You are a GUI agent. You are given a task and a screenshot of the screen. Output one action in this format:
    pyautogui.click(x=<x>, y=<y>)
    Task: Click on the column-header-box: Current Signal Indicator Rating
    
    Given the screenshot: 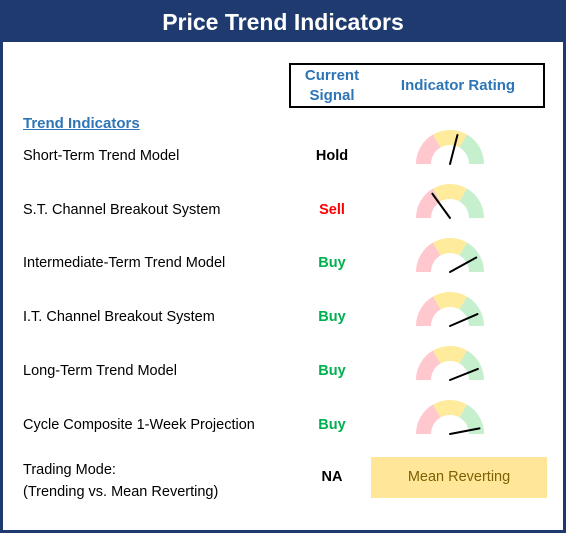 What is the action you would take?
    pyautogui.click(x=417, y=85)
    